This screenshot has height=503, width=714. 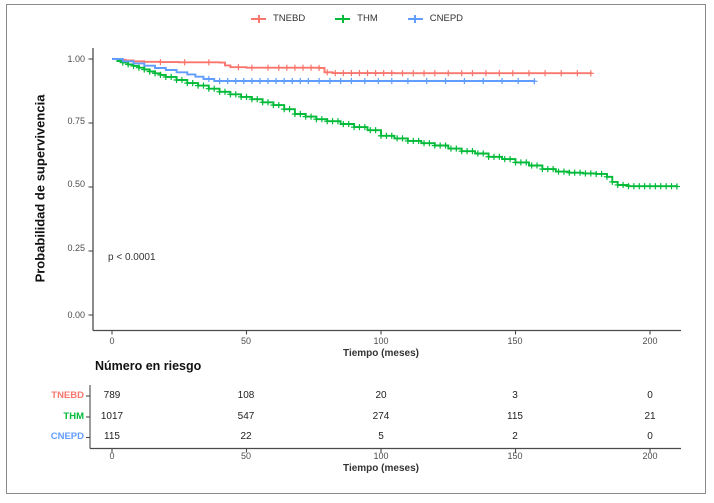 I want to click on risk-x-tick-label: 0, so click(x=112, y=456).